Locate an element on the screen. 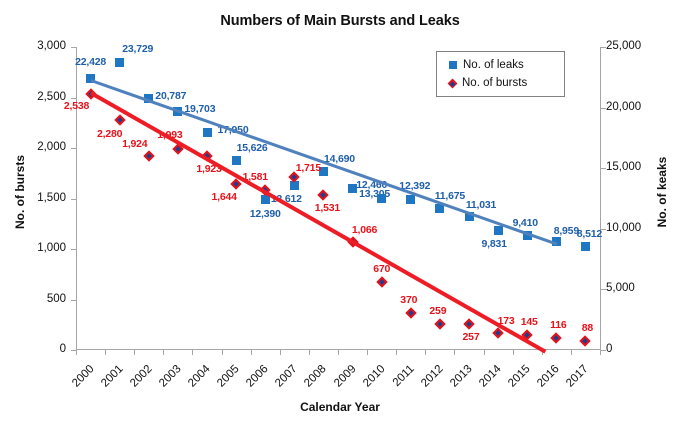 The width and height of the screenshot is (680, 424). legend-swatch-leaks-icon is located at coordinates (453, 65).